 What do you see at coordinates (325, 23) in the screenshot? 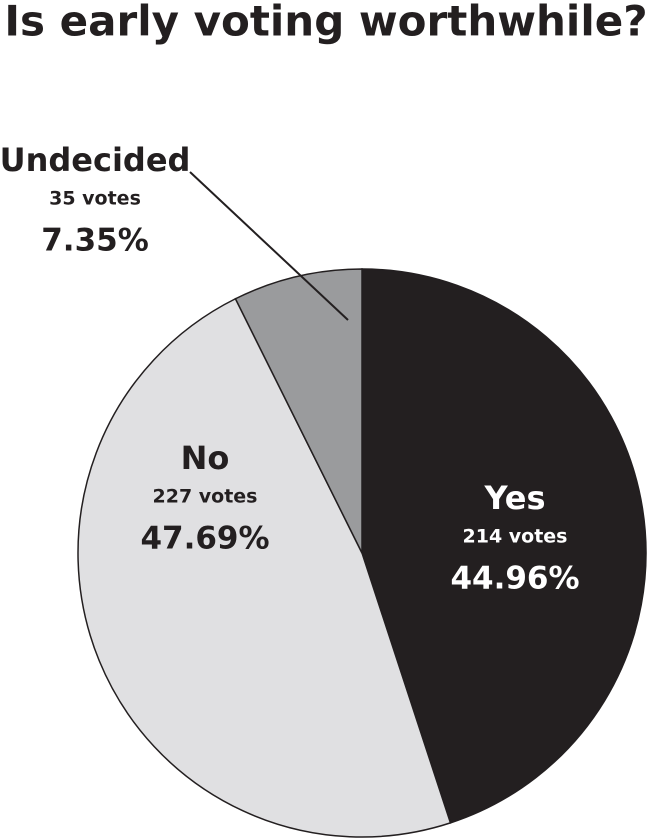
I see `chart-title: Is early voting worthwhile?` at bounding box center [325, 23].